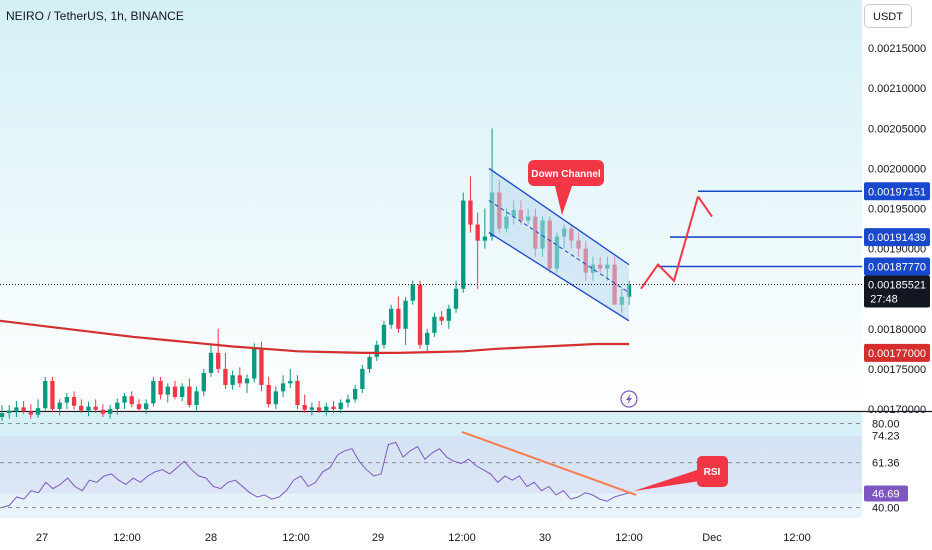 This screenshot has width=932, height=550. I want to click on x-tick-label: 29, so click(378, 538).